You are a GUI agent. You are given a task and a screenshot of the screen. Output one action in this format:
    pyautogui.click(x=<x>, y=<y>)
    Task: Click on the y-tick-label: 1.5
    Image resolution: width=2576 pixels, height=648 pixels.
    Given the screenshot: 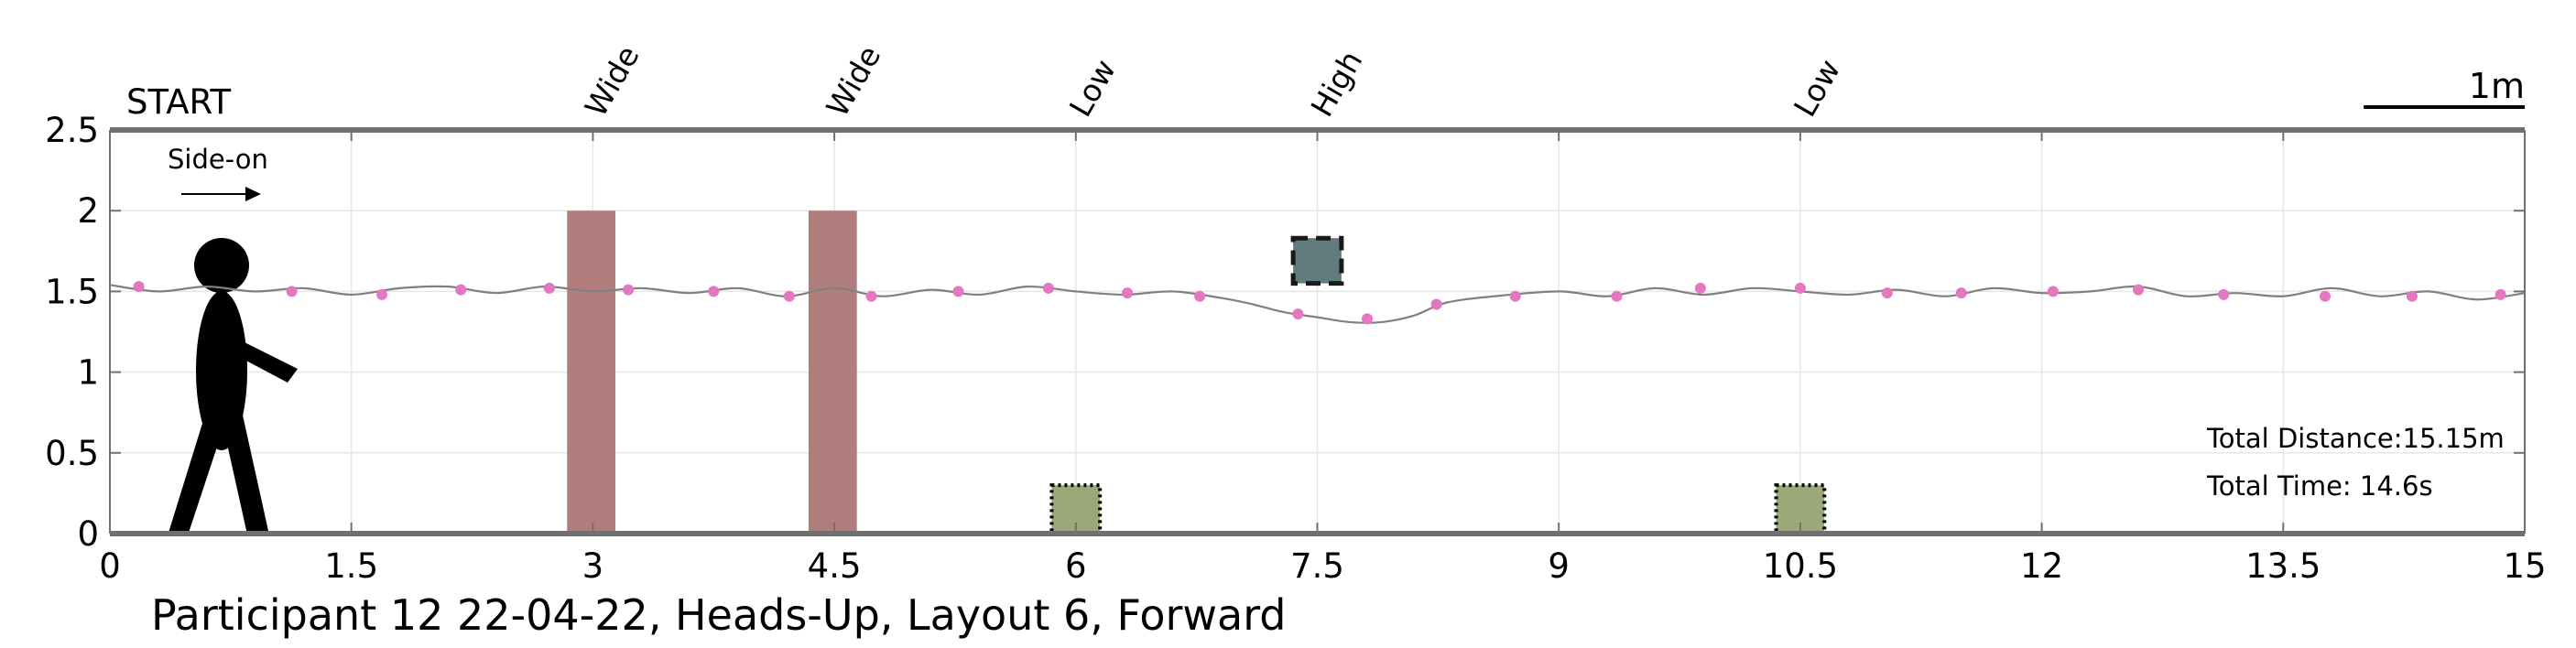 What is the action you would take?
    pyautogui.click(x=72, y=291)
    